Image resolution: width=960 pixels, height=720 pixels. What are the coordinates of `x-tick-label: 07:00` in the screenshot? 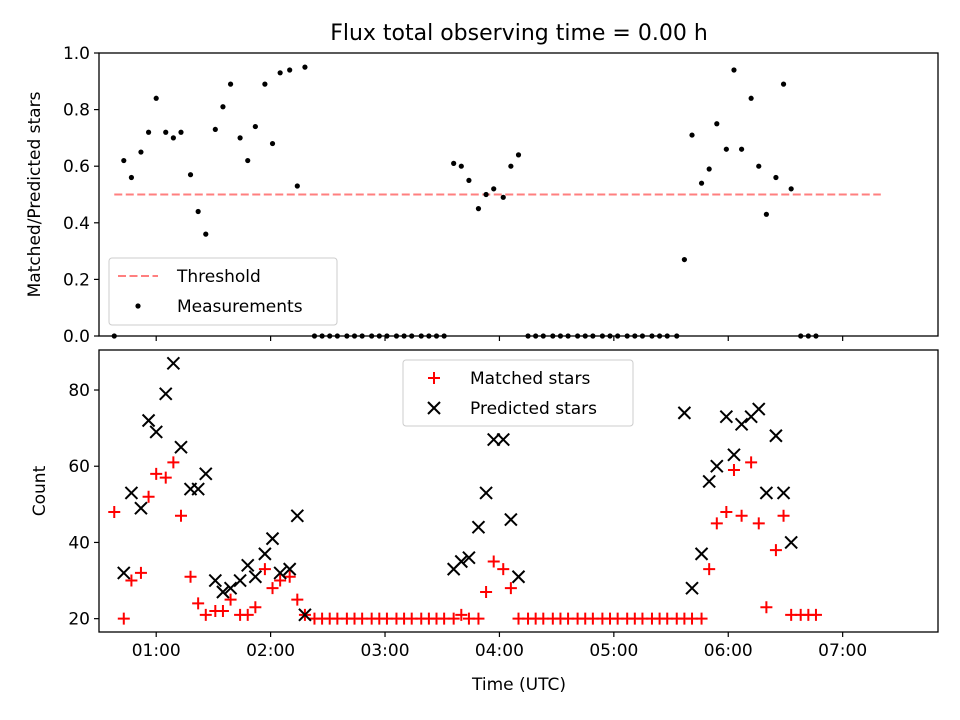 It's located at (842, 651).